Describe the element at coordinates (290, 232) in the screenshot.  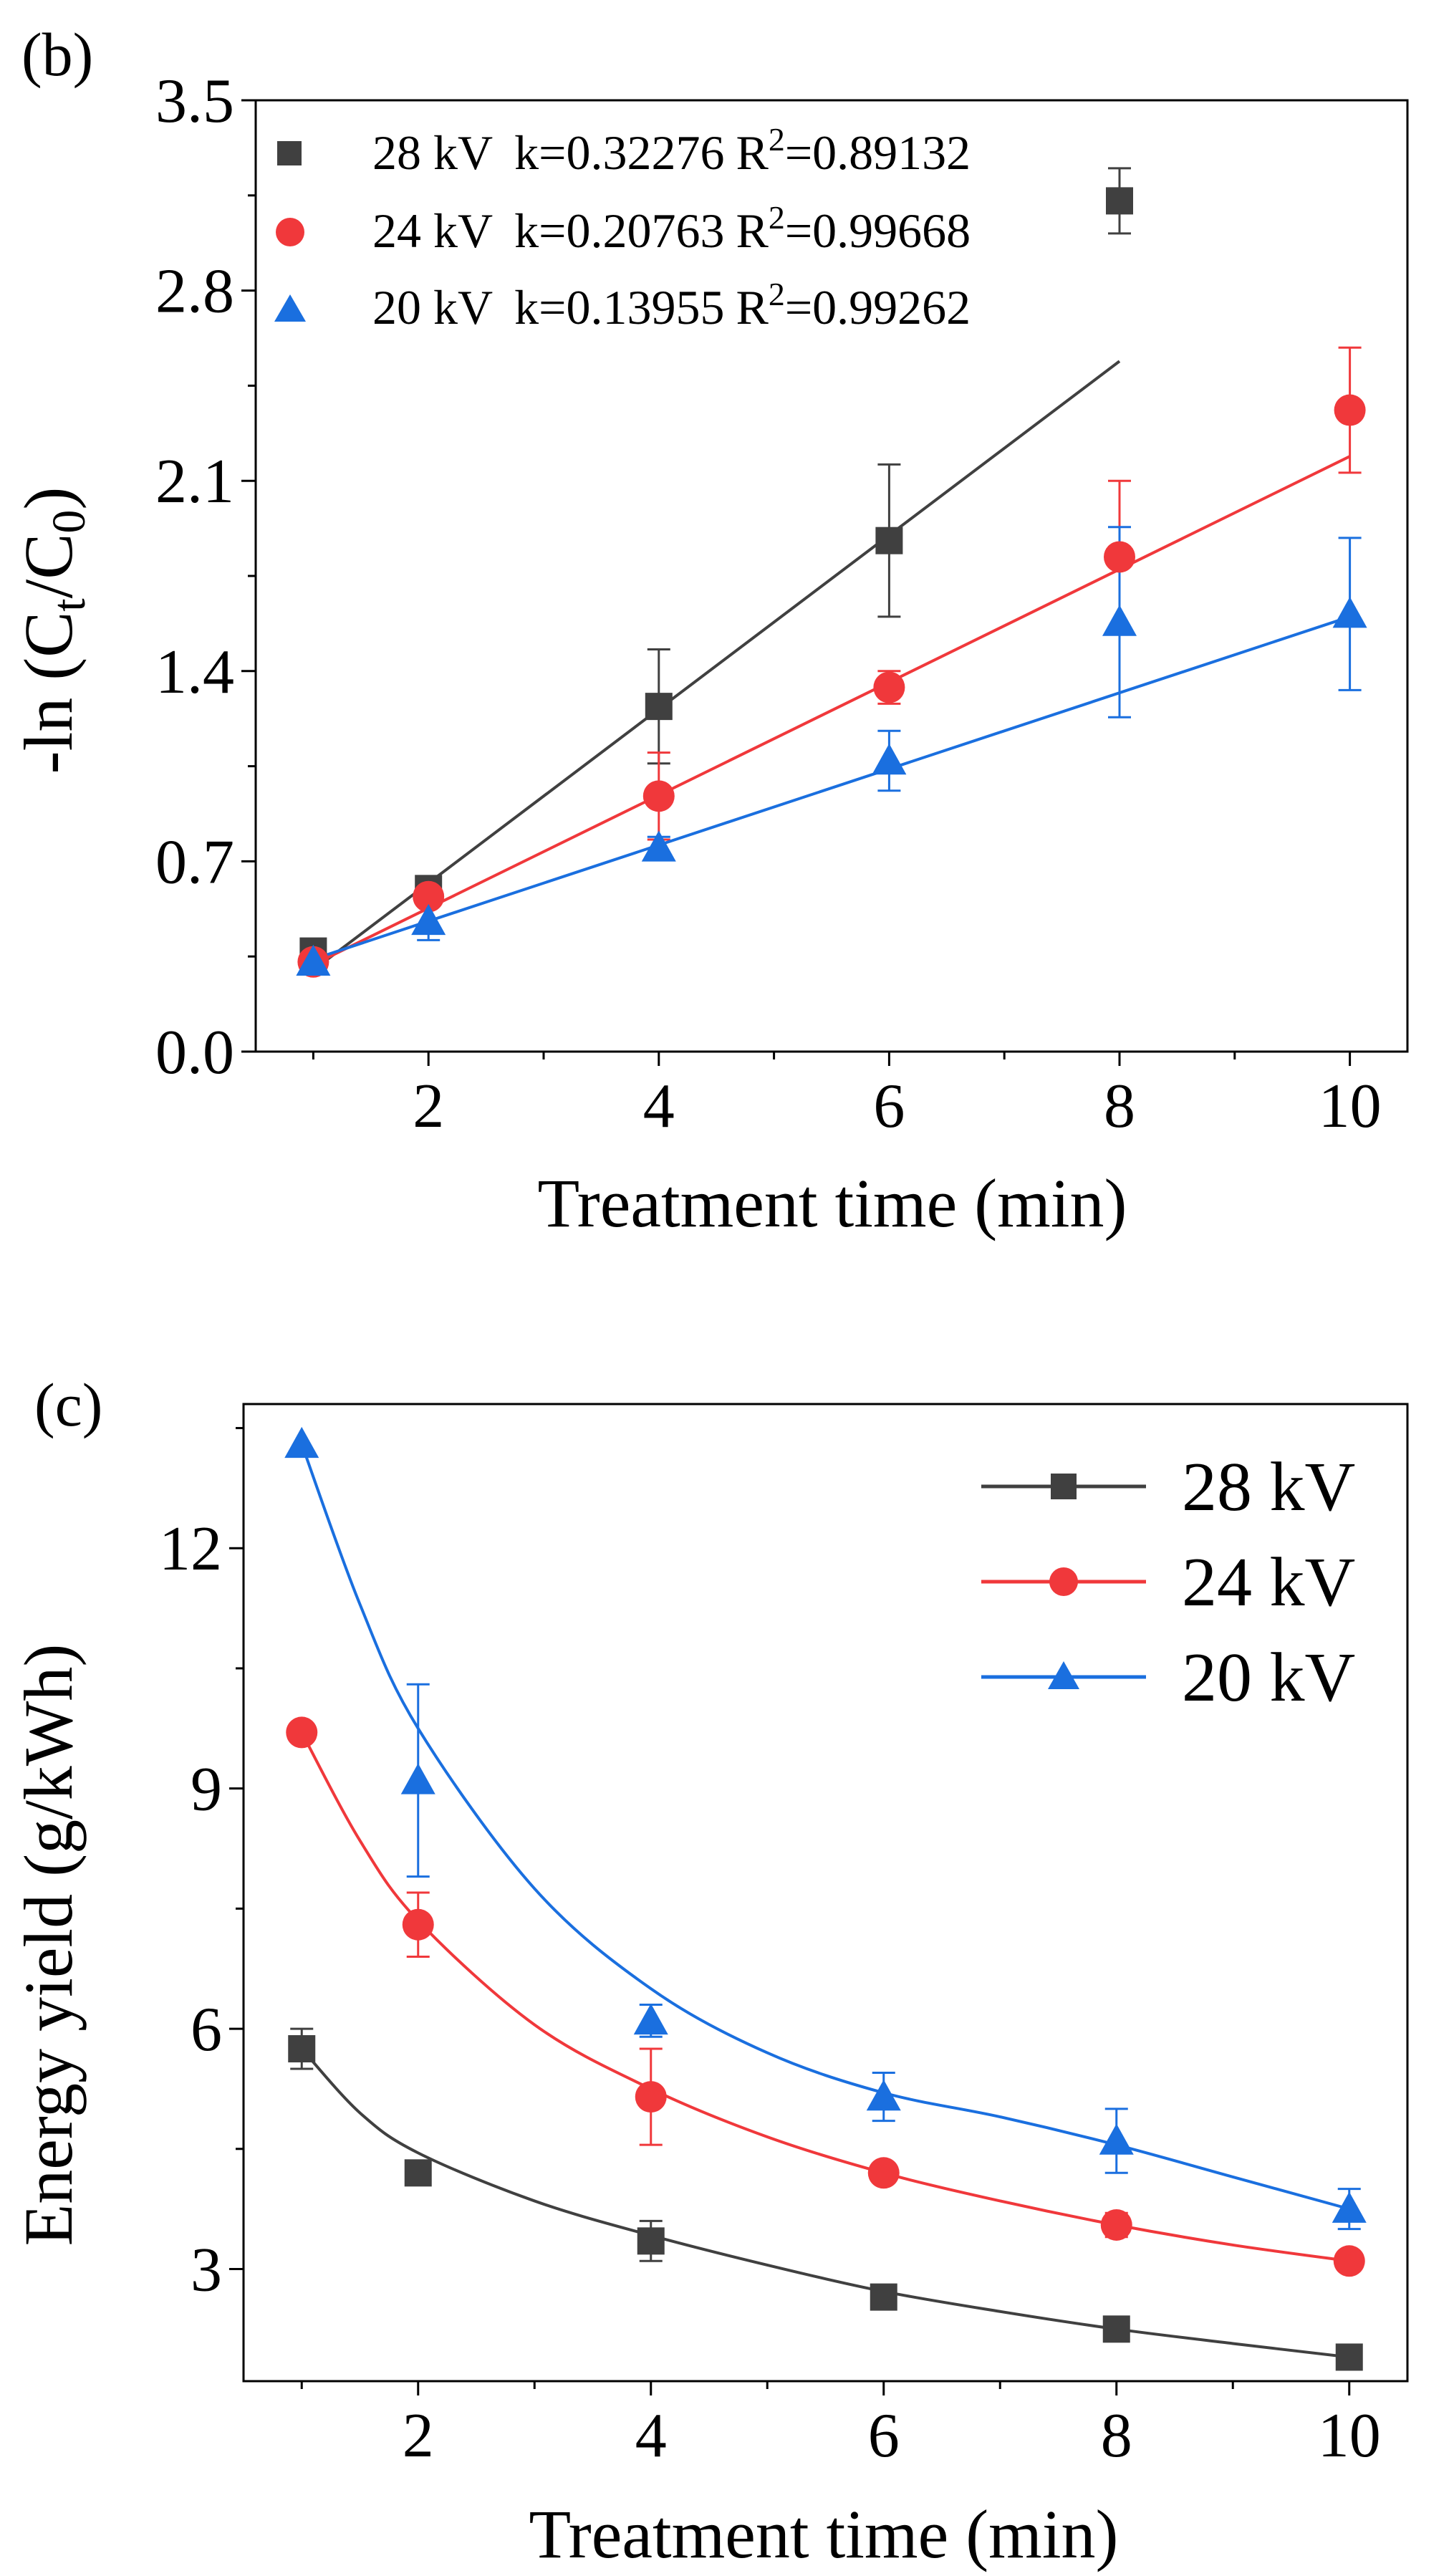
I see `b-legend-circle-marker` at that location.